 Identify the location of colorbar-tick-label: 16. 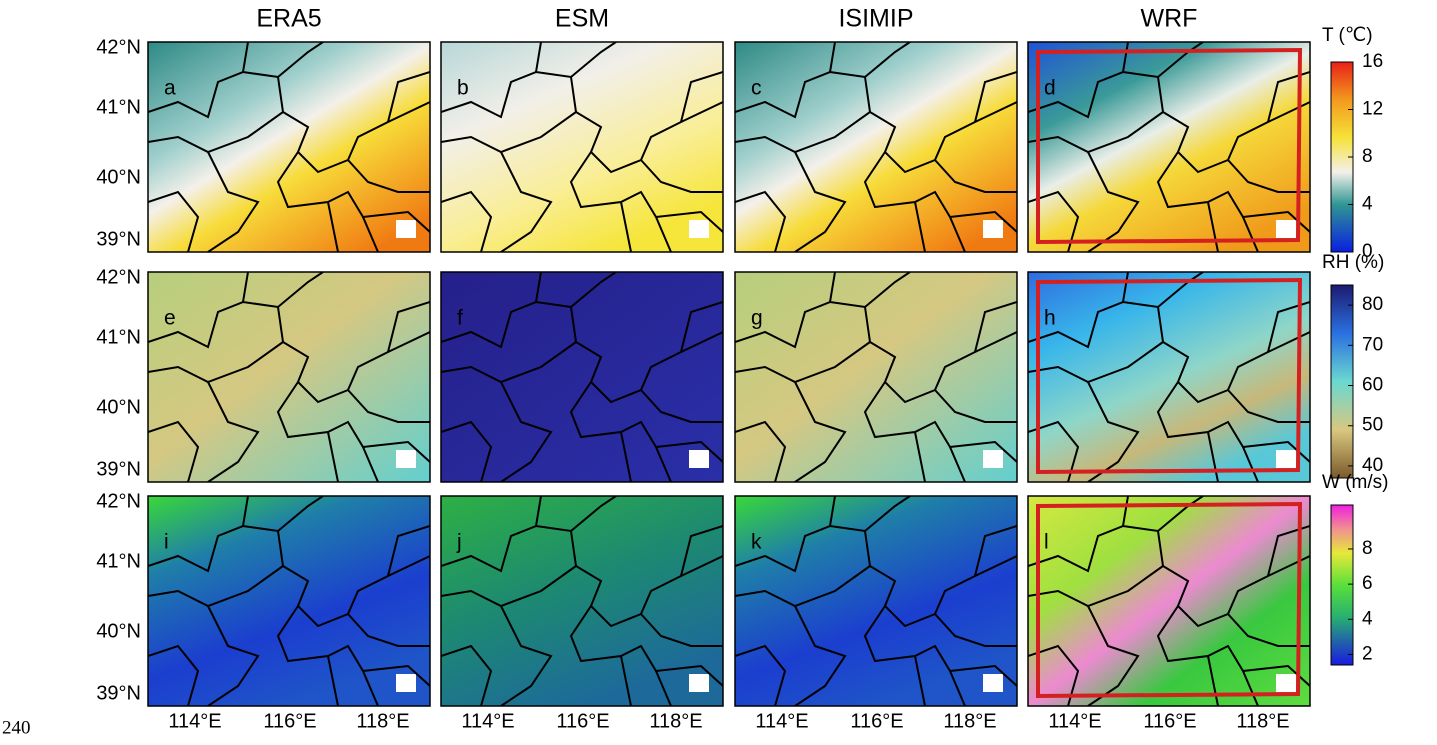
(1372, 61).